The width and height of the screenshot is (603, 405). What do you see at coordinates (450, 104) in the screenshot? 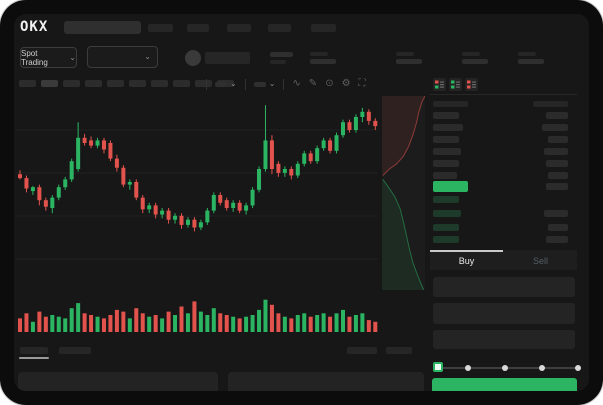
I see `orderbook-col-header-price` at bounding box center [450, 104].